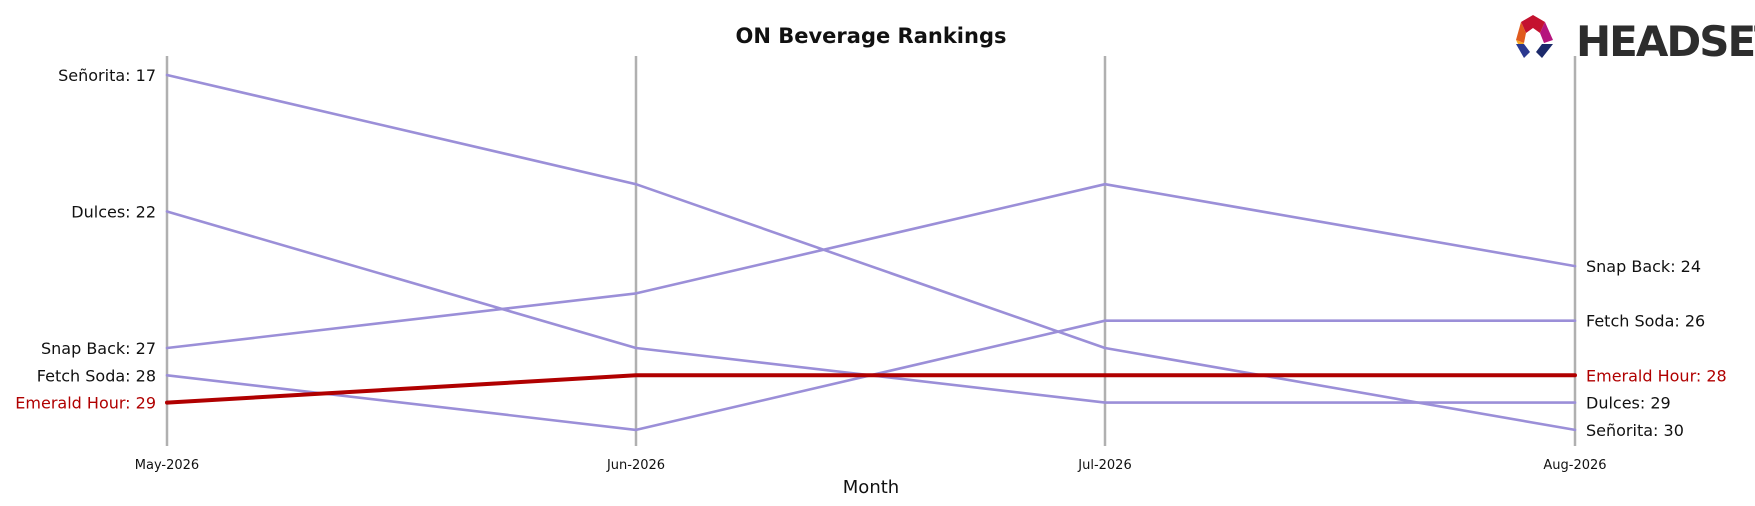 The height and width of the screenshot is (506, 1755). I want to click on chart-title: ON Beverage Rankings, so click(871, 36).